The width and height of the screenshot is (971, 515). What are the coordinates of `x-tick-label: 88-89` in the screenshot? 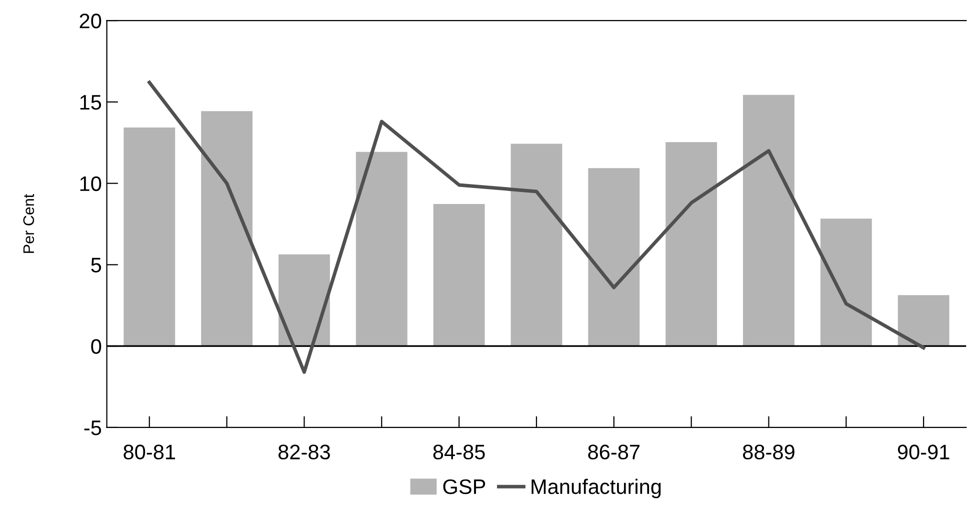 It's located at (768, 452).